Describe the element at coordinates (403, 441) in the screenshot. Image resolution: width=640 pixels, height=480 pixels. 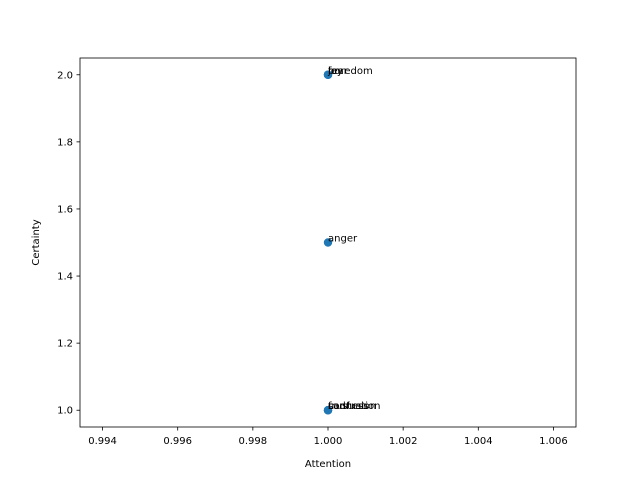
I see `x-tick-label: 1.002` at that location.